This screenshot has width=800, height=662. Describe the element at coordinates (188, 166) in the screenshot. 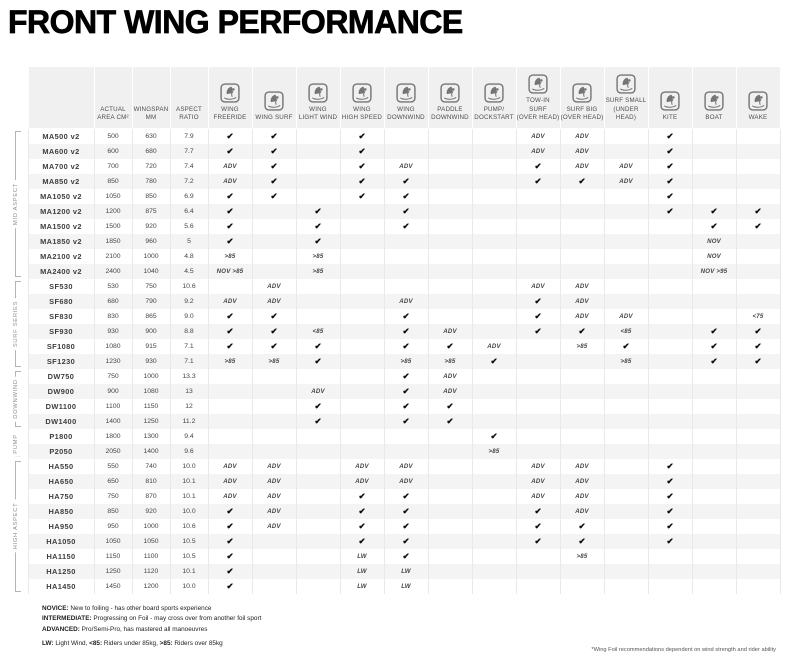

I see `aspect-ratio-cell: 7.4` at that location.